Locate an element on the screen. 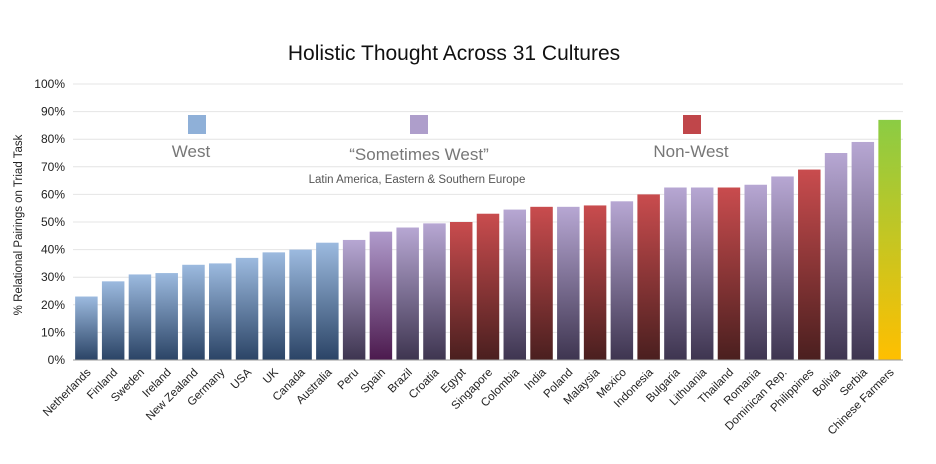  bar-dominican-rep is located at coordinates (782, 268).